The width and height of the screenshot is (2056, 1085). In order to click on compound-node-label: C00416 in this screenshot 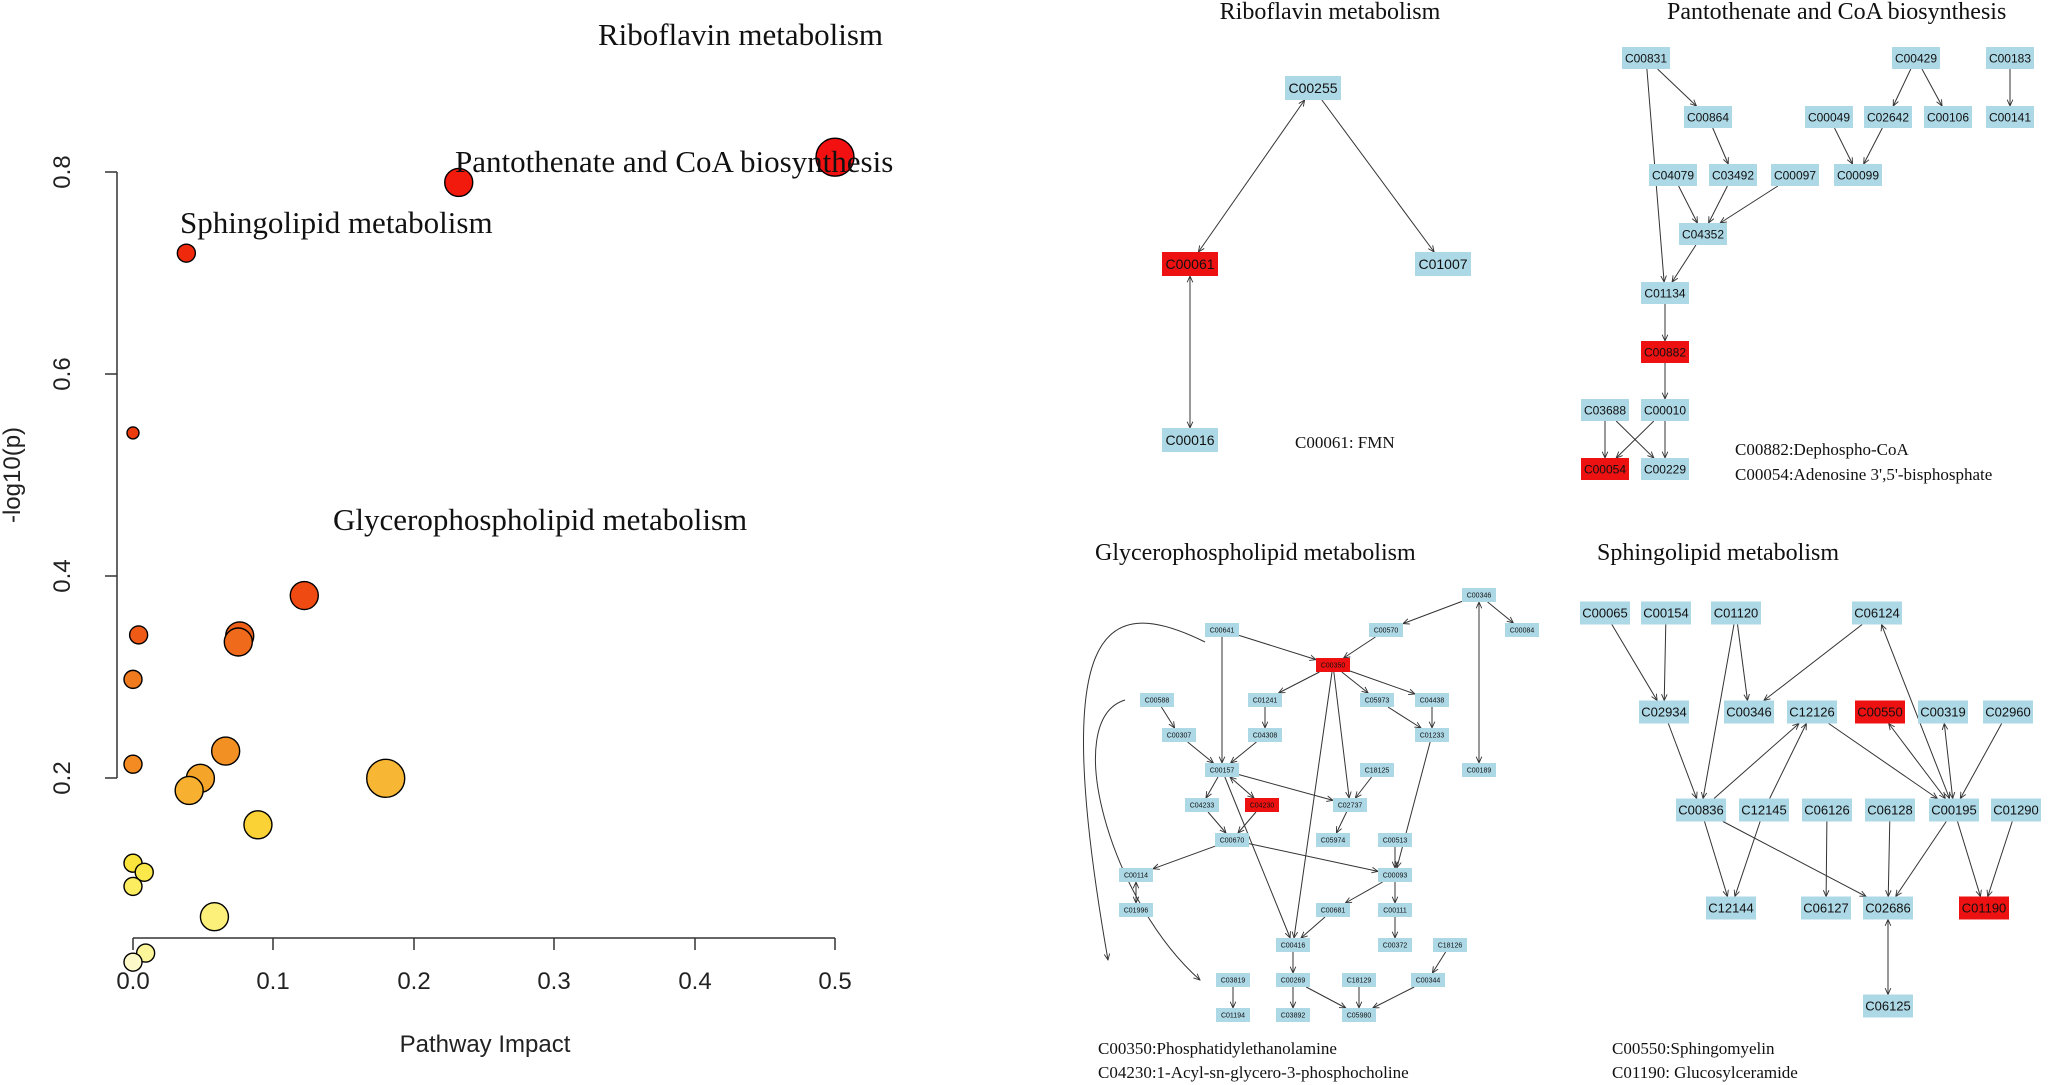, I will do `click(1293, 946)`.